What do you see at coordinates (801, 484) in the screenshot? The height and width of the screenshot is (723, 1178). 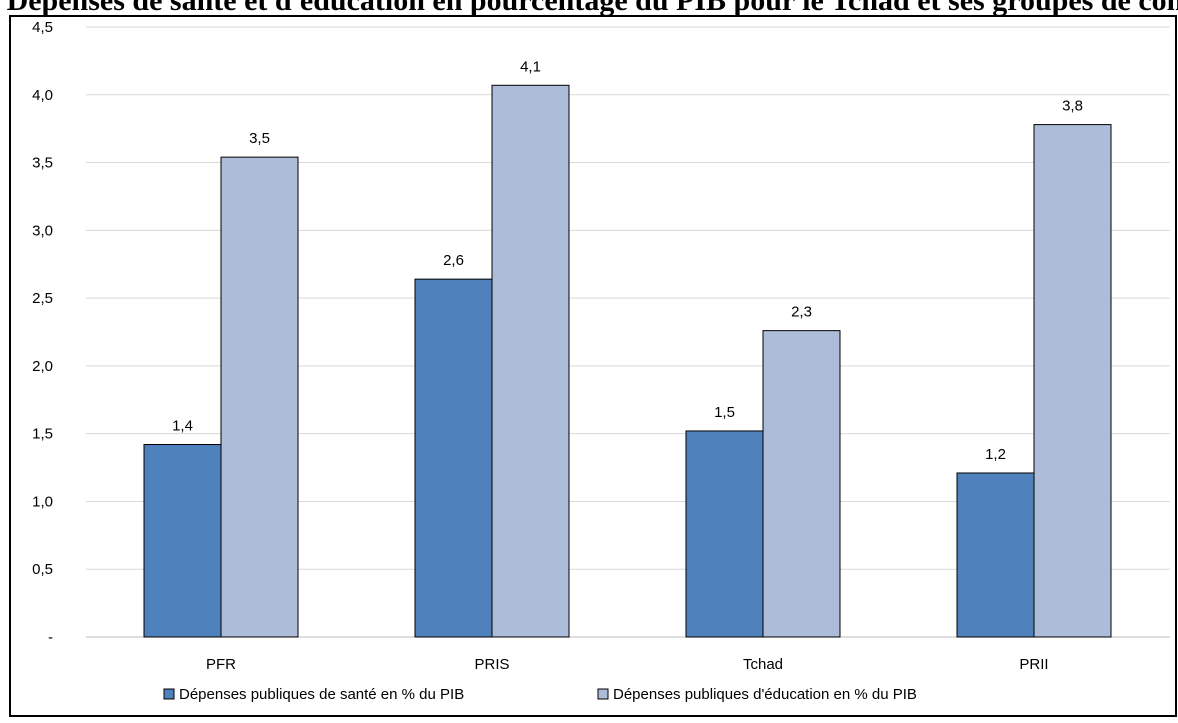 I see `bar-education-tchad` at bounding box center [801, 484].